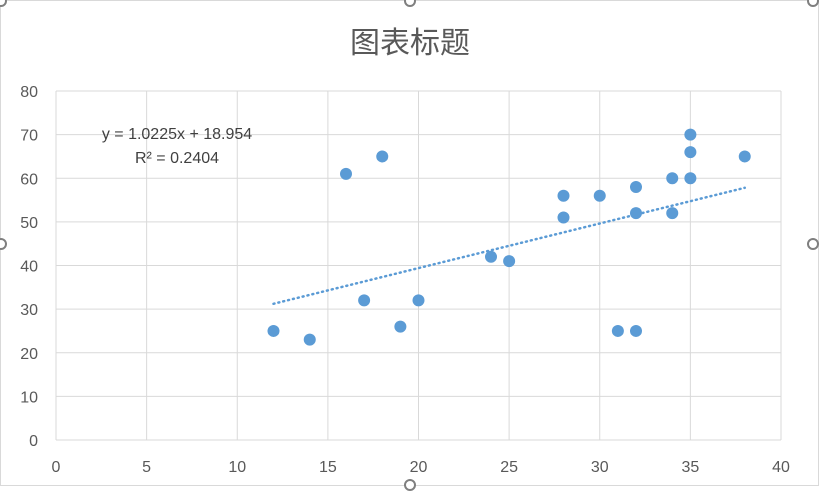  I want to click on x-tick-label: 10, so click(237, 467).